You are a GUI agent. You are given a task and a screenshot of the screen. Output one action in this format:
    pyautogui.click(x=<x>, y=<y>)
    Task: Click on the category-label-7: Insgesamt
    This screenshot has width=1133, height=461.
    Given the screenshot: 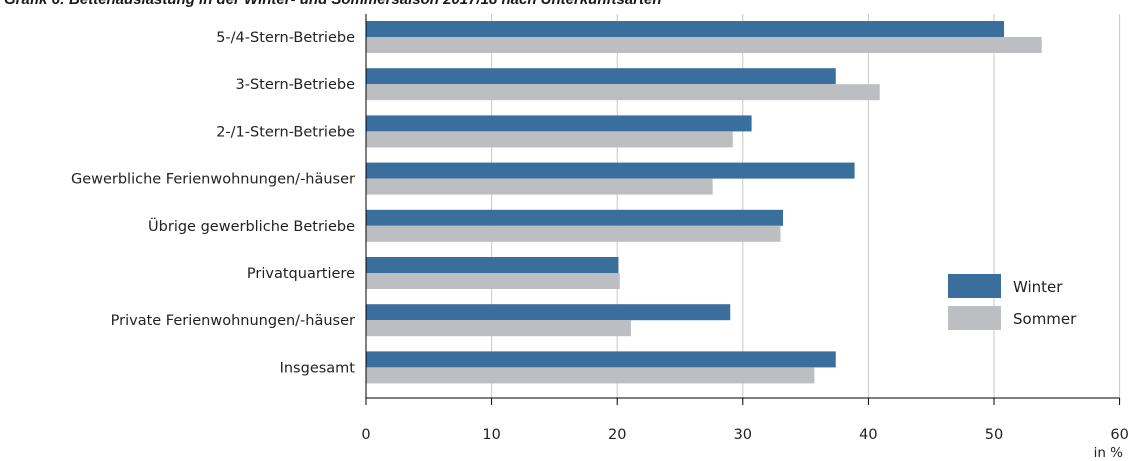 What is the action you would take?
    pyautogui.click(x=318, y=368)
    